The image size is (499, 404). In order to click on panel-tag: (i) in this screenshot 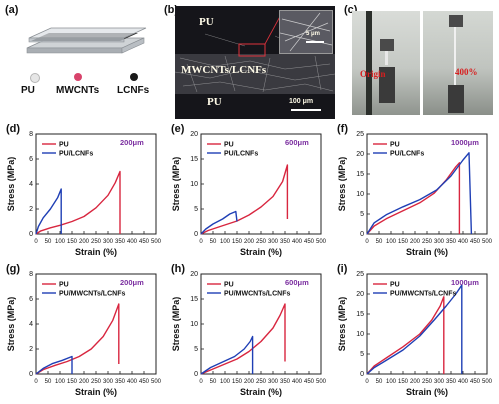, I will do `click(342, 269)`.